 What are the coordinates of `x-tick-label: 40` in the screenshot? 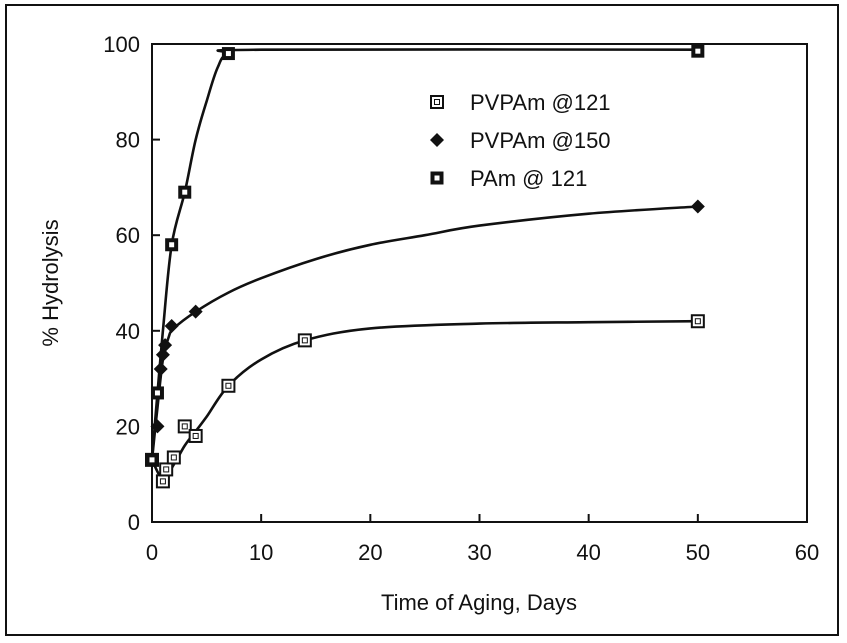 It's located at (588, 552).